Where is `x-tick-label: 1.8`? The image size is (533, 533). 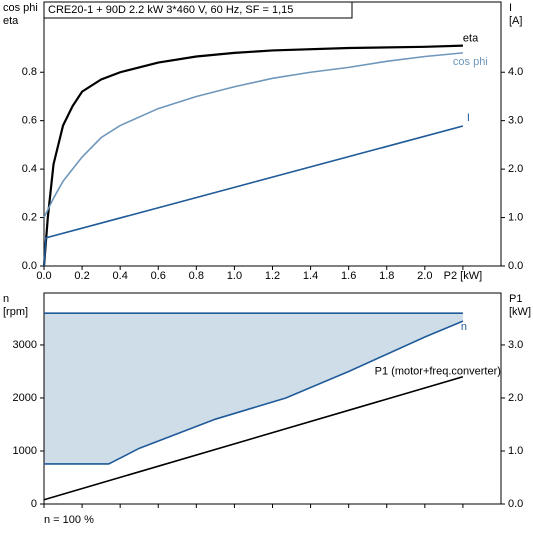
x-tick-label: 1.8 is located at coordinates (386, 276).